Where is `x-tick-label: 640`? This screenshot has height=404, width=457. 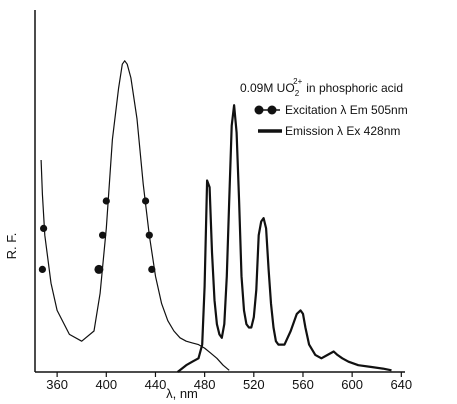
x-tick-label: 640 is located at coordinates (401, 384).